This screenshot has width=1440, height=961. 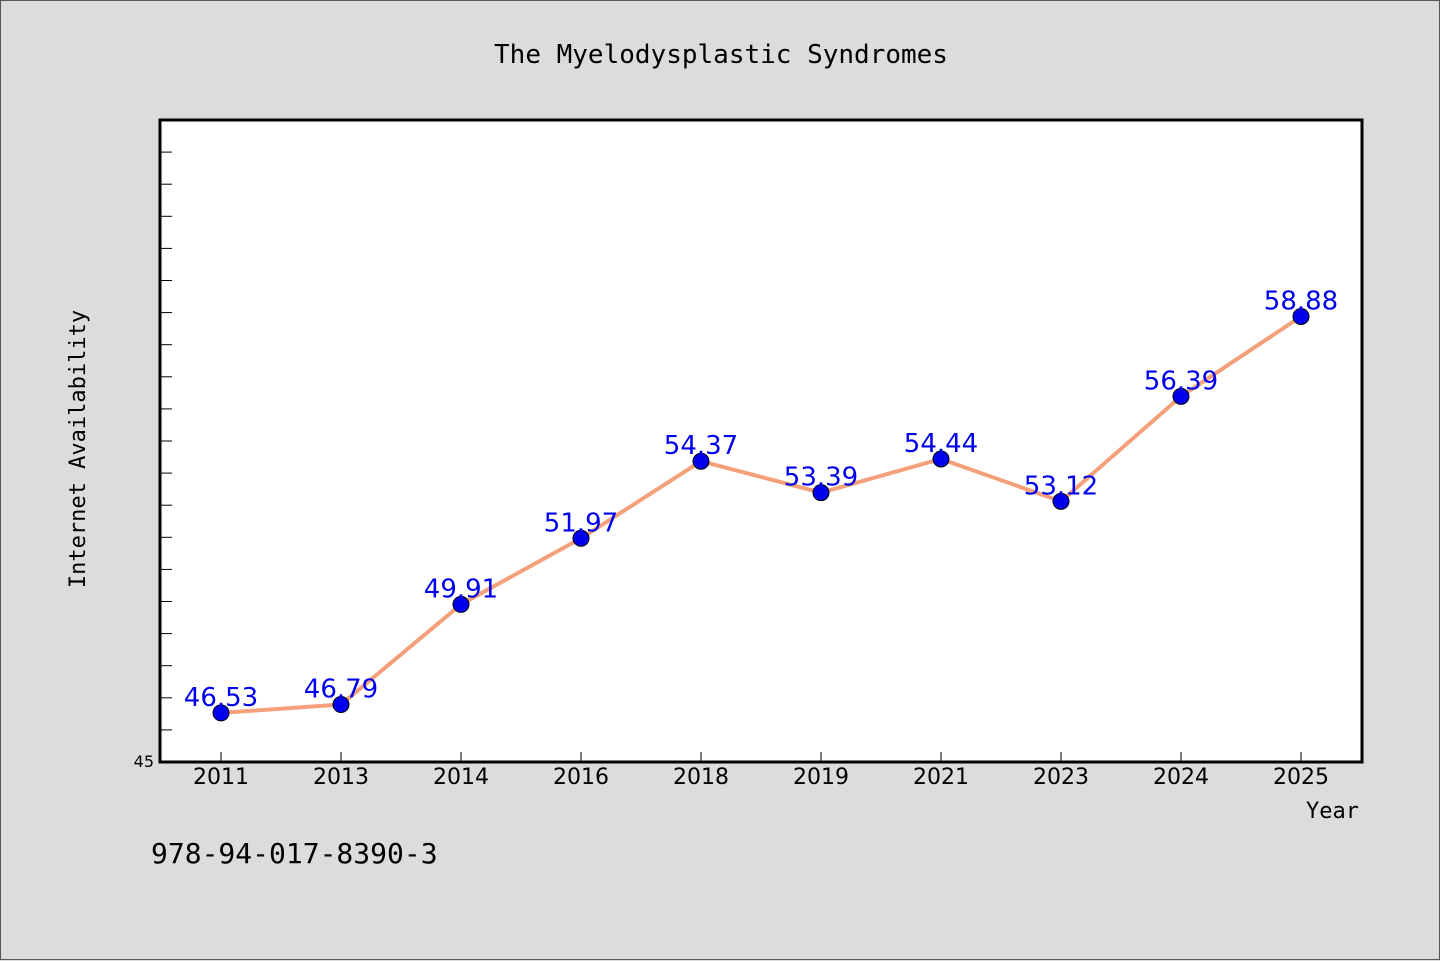 What do you see at coordinates (1181, 777) in the screenshot?
I see `x-tick-label: 2024` at bounding box center [1181, 777].